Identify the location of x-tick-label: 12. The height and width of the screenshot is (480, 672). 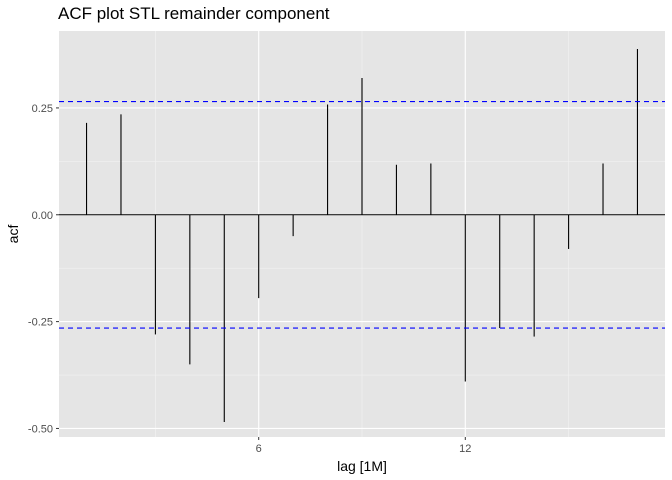
(465, 449).